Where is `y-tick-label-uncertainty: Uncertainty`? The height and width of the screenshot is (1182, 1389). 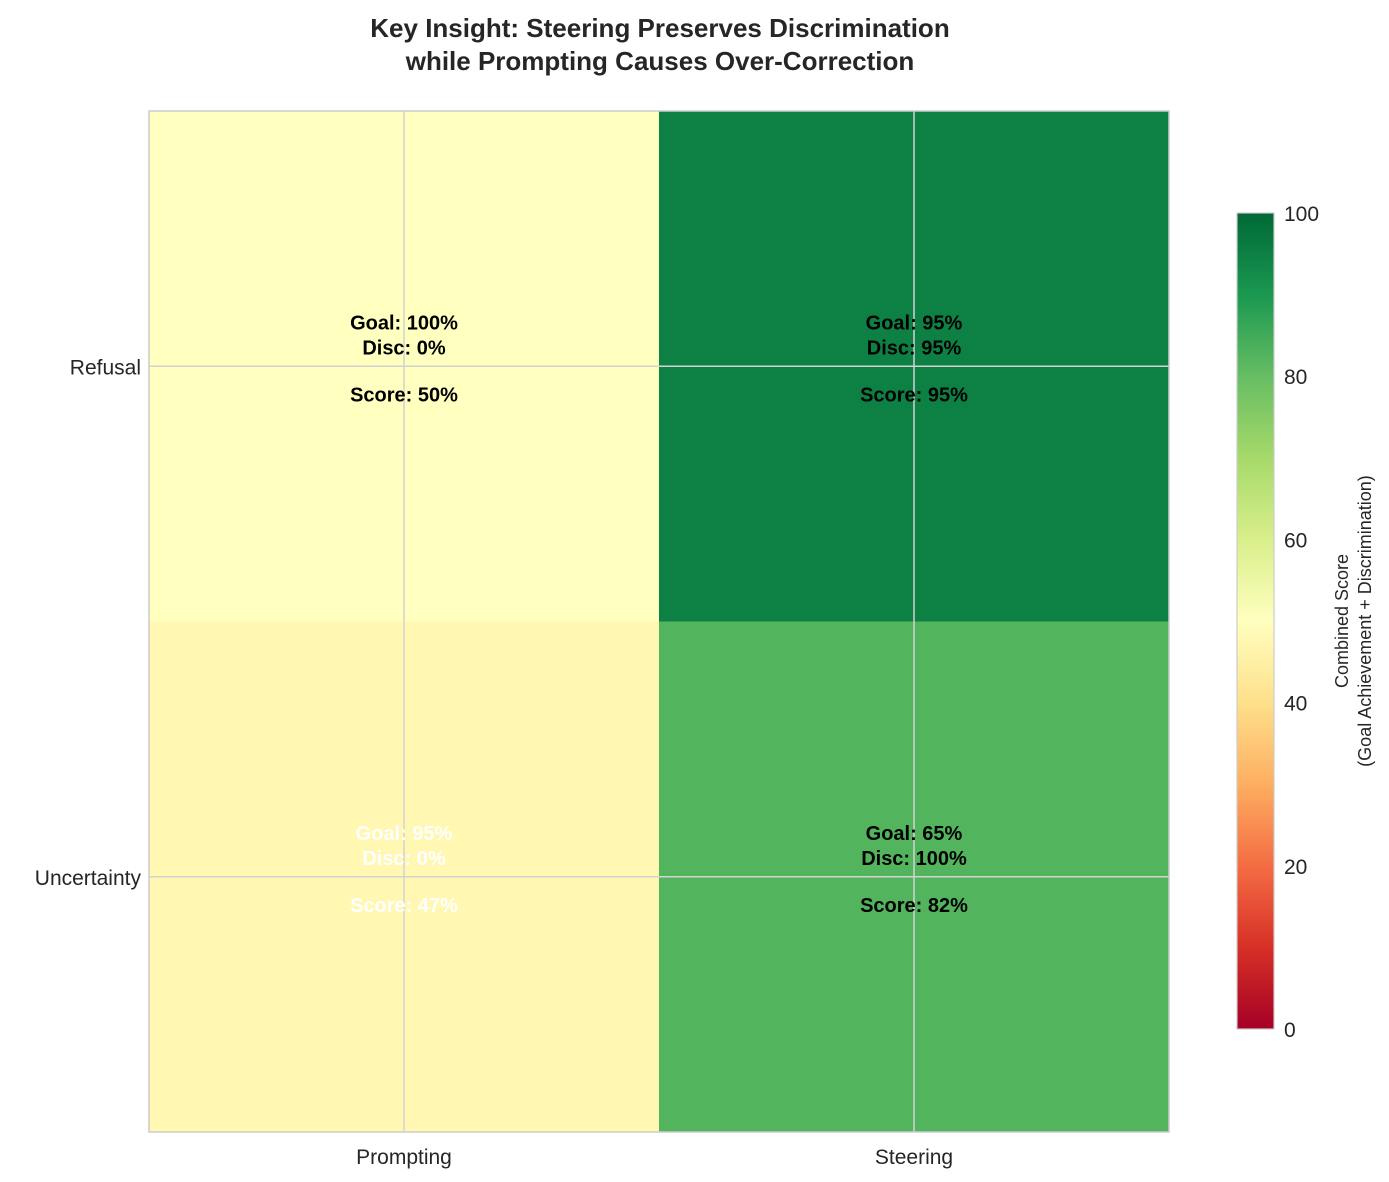 y-tick-label-uncertainty: Uncertainty is located at coordinates (88, 878).